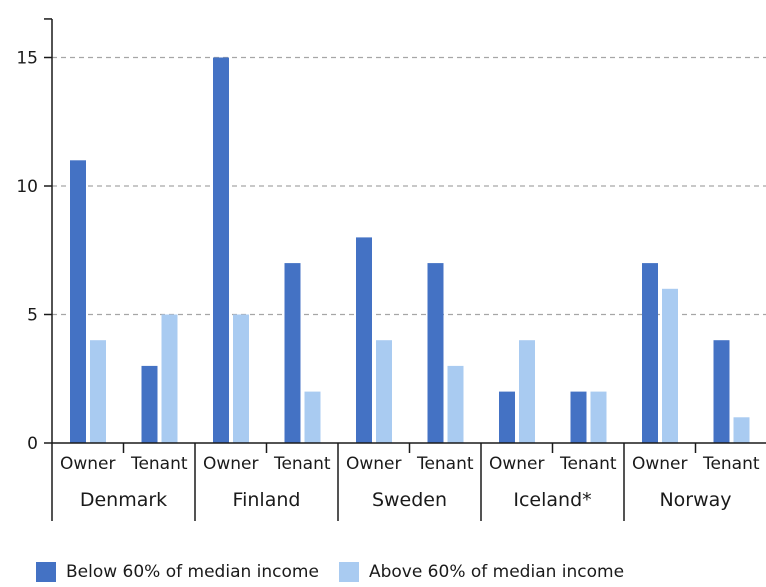 The image size is (766, 587). I want to click on y-tick-label: 5, so click(32, 316).